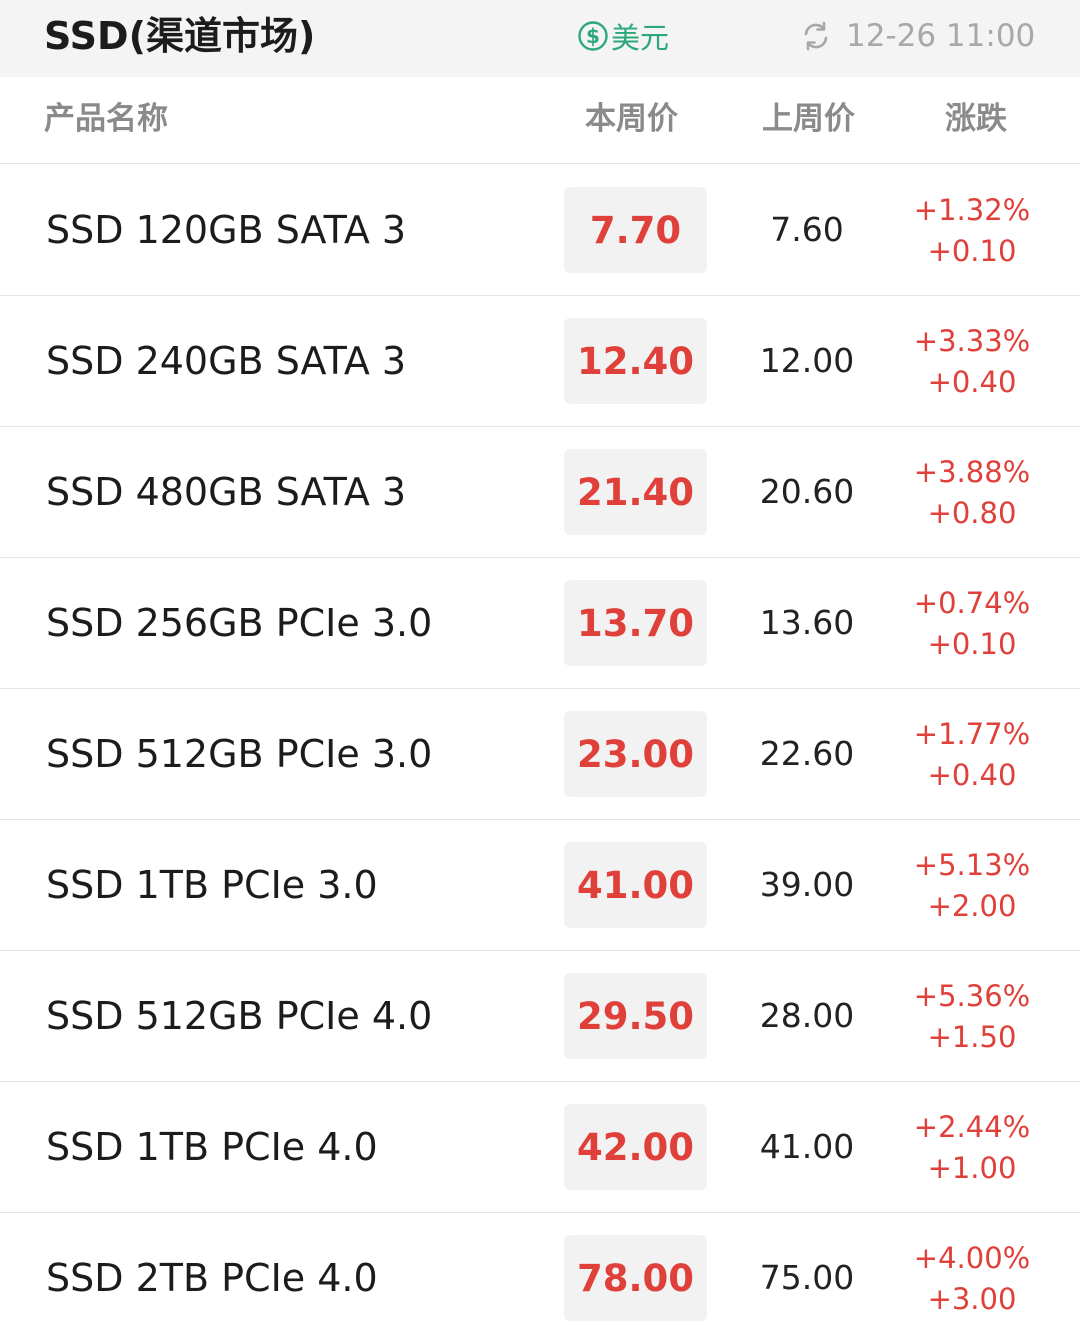 The width and height of the screenshot is (1080, 1328). What do you see at coordinates (972, 472) in the screenshot?
I see `change-percent: +3.88%` at bounding box center [972, 472].